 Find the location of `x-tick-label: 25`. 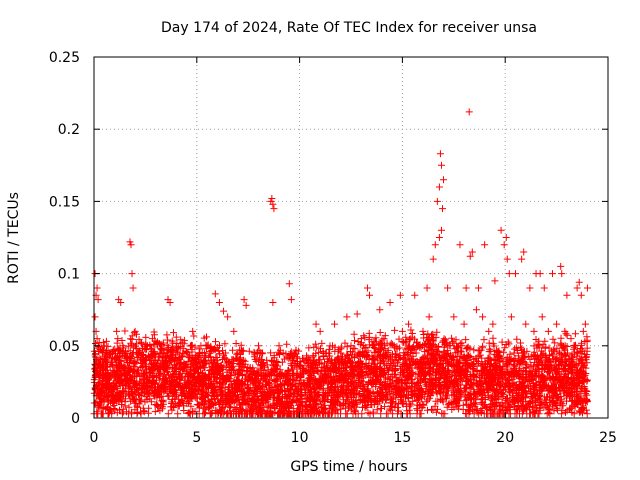

x-tick-label: 25 is located at coordinates (608, 438).